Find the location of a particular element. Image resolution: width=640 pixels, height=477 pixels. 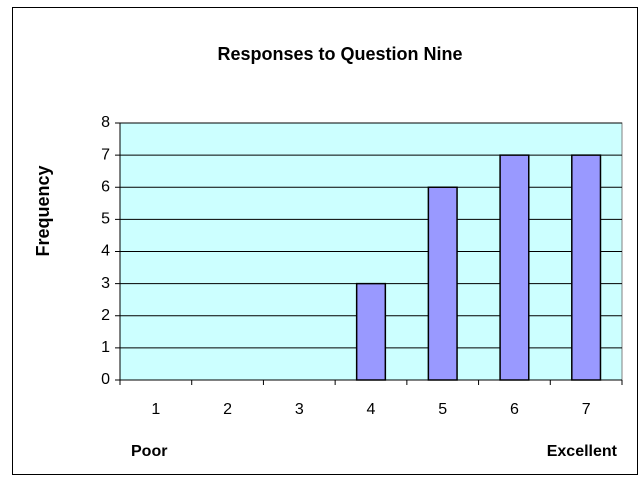

x-tick-label: 6 is located at coordinates (514, 409).